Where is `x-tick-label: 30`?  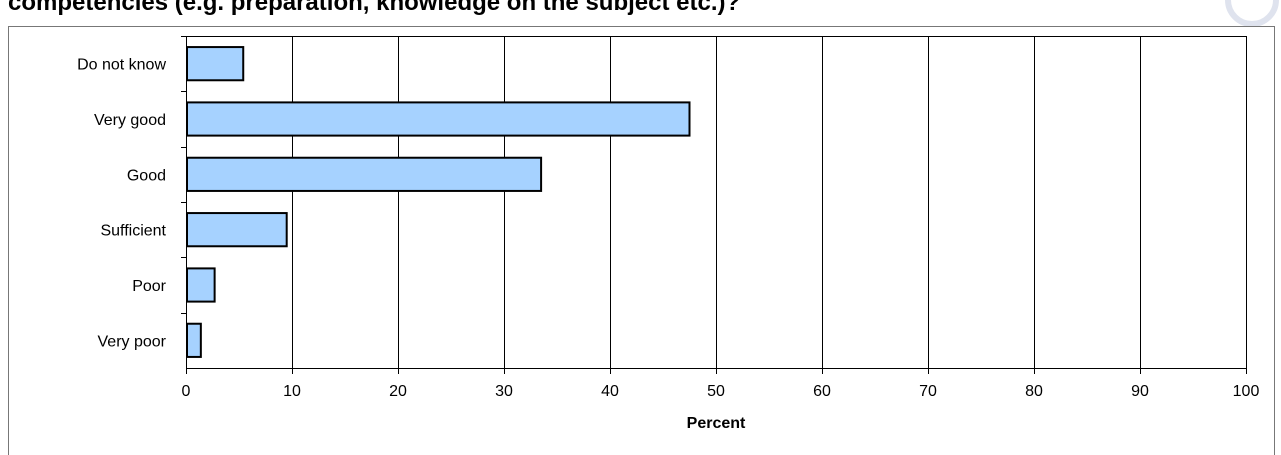
x-tick-label: 30 is located at coordinates (504, 391).